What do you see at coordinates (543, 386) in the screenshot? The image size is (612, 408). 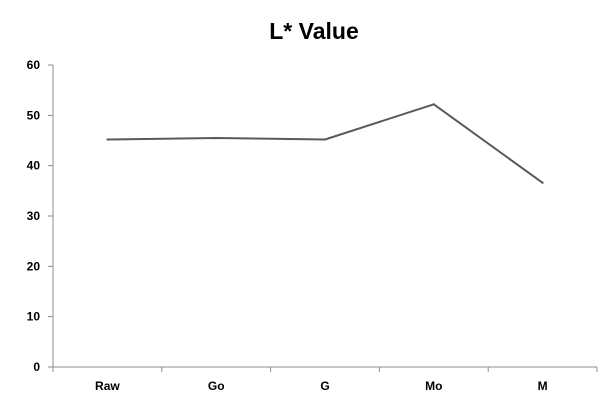 I see `x-tick-label: M` at bounding box center [543, 386].